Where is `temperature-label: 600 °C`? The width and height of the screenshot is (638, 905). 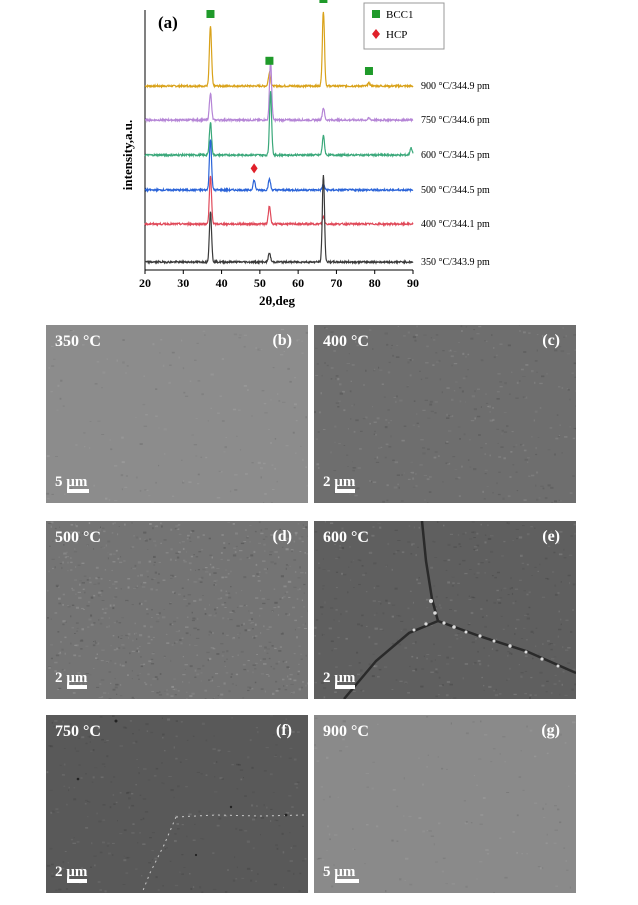
temperature-label: 600 °C is located at coordinates (346, 537).